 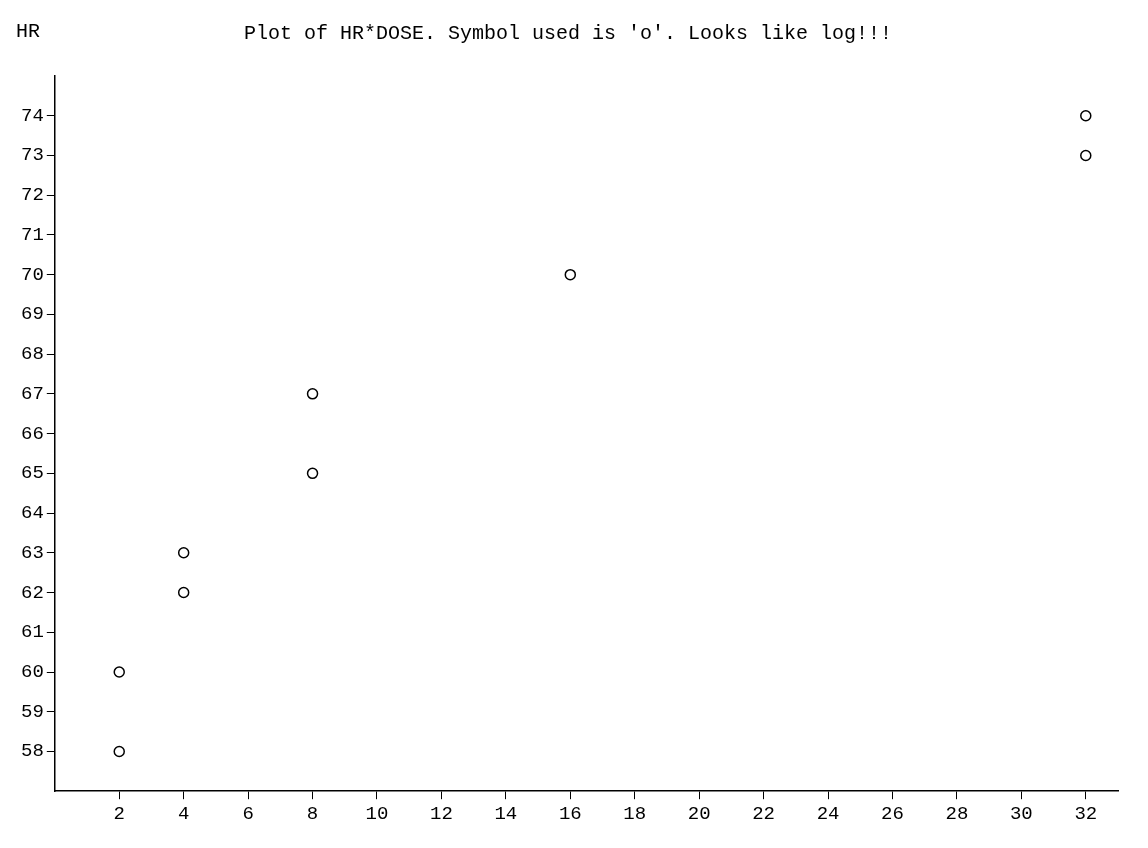 I want to click on y-tick-label: 62, so click(x=32, y=592).